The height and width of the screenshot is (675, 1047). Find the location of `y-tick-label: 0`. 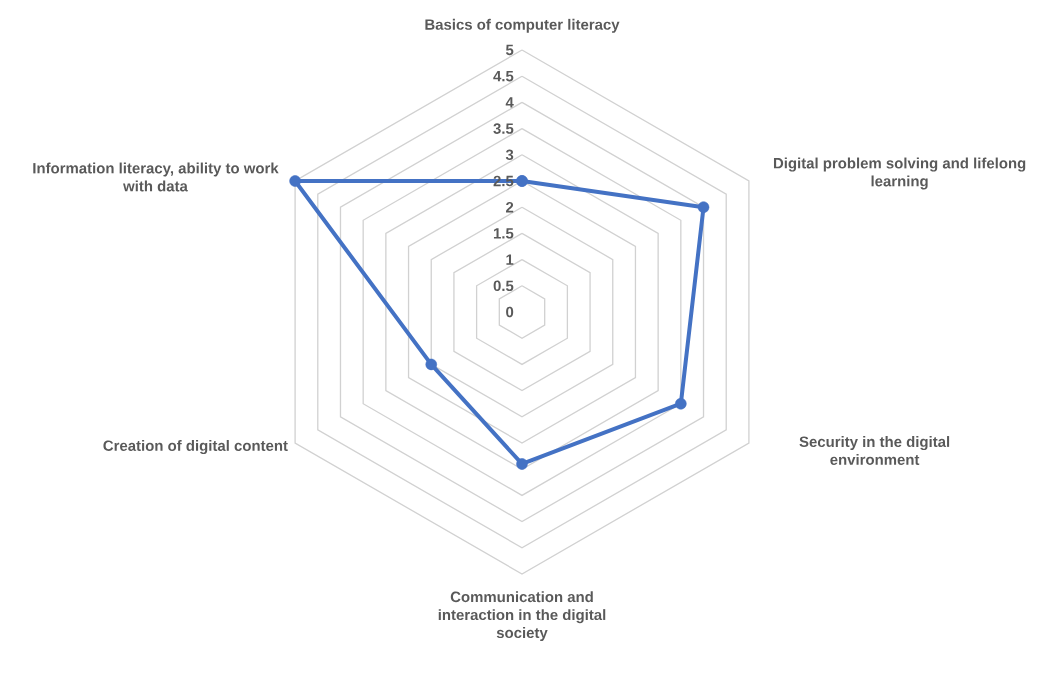

y-tick-label: 0 is located at coordinates (510, 312).